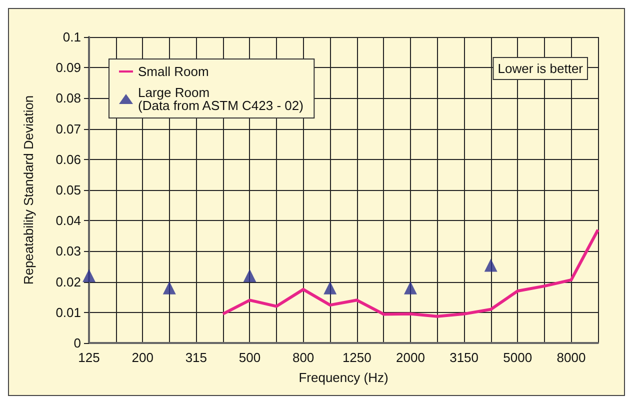  Describe the element at coordinates (517, 357) in the screenshot. I see `x-tick-label: 5000` at that location.